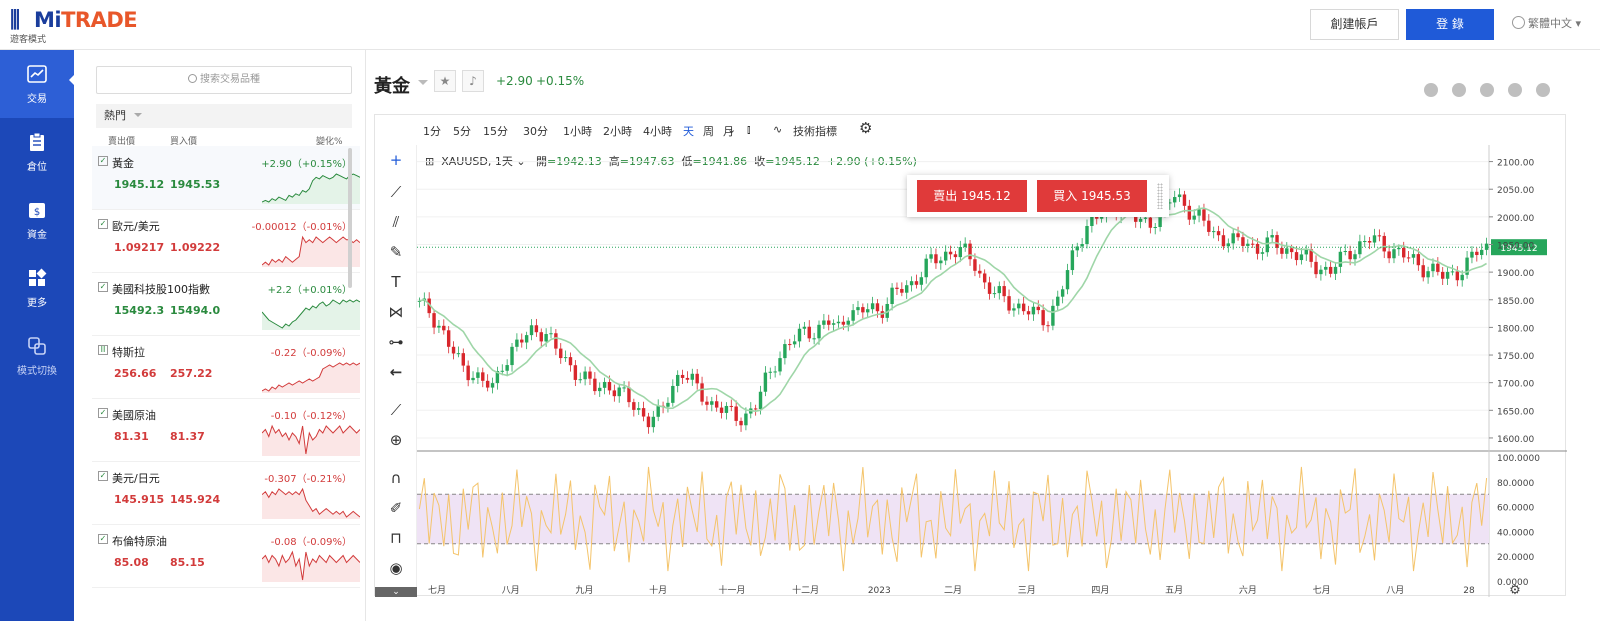 This screenshot has height=621, width=1600. Describe the element at coordinates (396, 222) in the screenshot. I see `pitchfork-icon: ⫽` at that location.